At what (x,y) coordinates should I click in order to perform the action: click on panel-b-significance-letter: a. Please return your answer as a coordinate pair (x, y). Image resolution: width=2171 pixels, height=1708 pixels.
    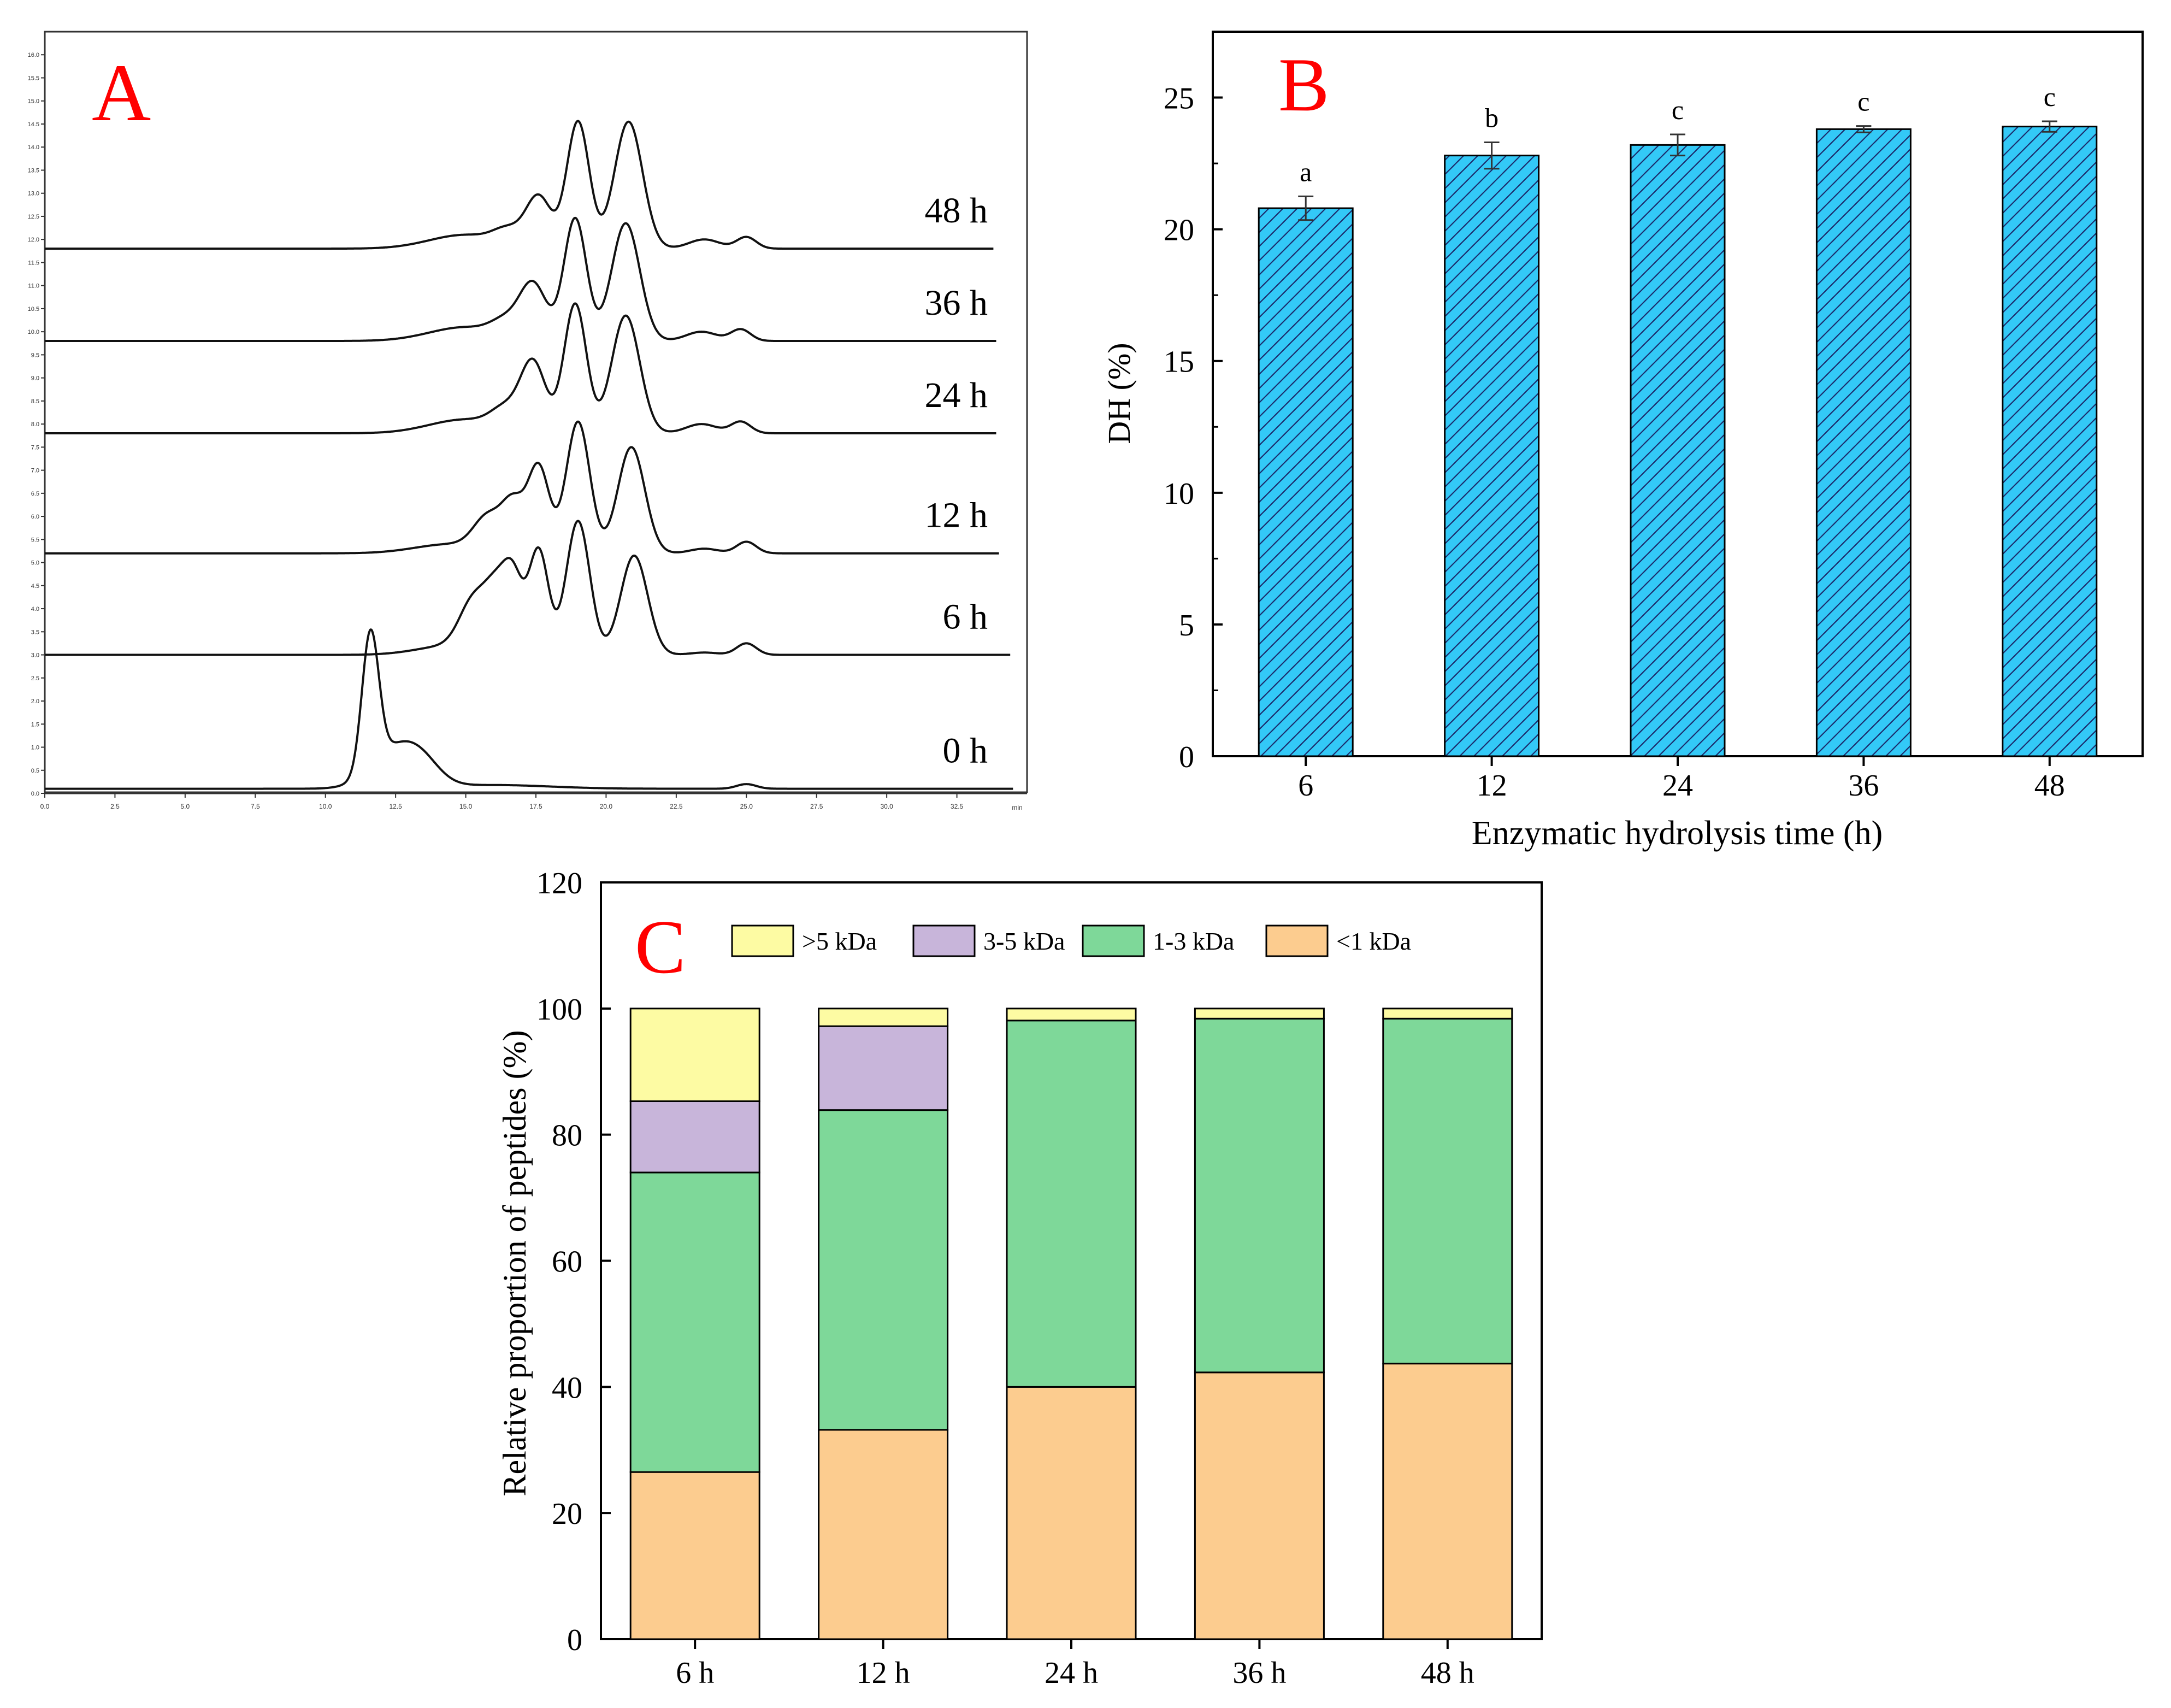
    Looking at the image, I should click on (1306, 171).